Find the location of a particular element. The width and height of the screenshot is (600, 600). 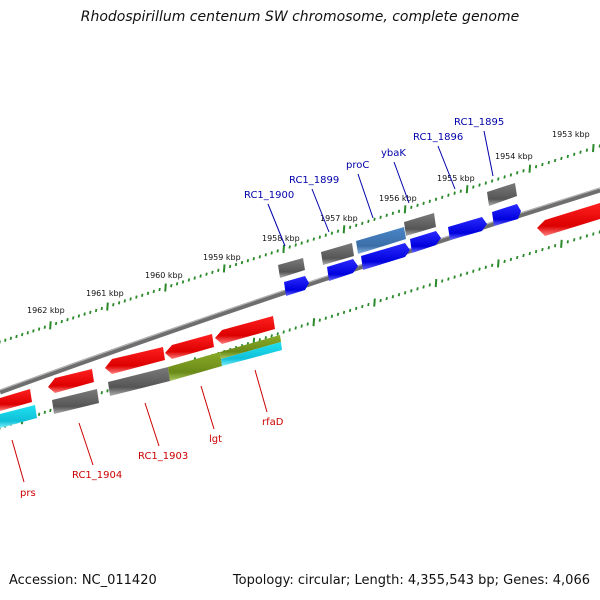

gene-label: RC1_1904 is located at coordinates (97, 475).